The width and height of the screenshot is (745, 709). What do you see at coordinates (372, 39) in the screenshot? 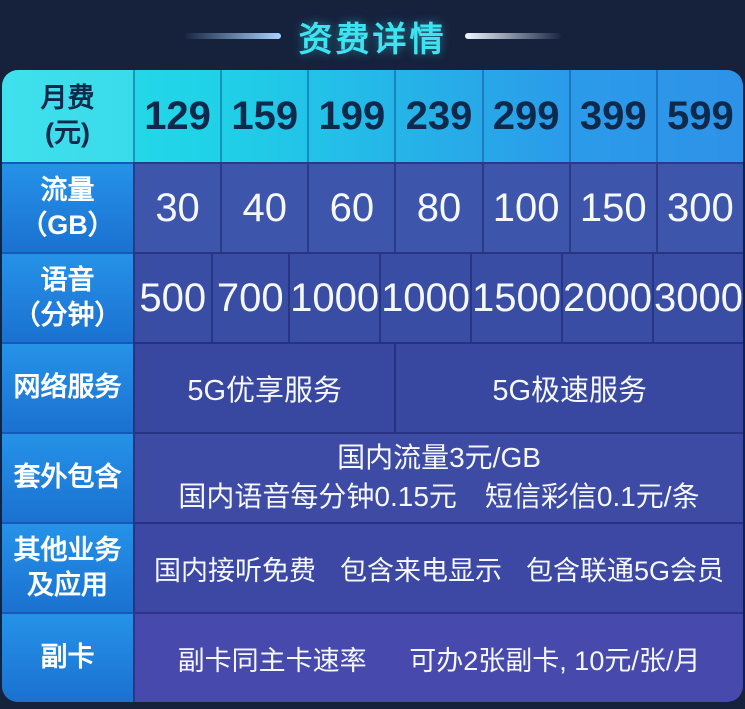
I see `page-title: 资费详情` at bounding box center [372, 39].